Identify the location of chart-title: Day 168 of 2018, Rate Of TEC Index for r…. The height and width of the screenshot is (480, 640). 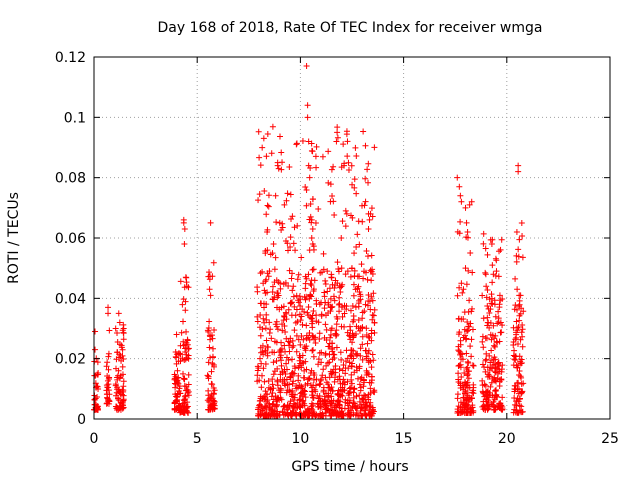
(350, 28).